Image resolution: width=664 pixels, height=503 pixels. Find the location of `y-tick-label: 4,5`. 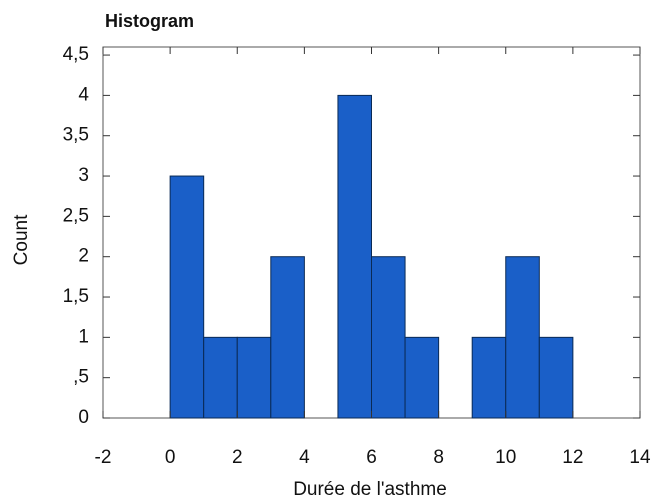

y-tick-label: 4,5 is located at coordinates (76, 54).